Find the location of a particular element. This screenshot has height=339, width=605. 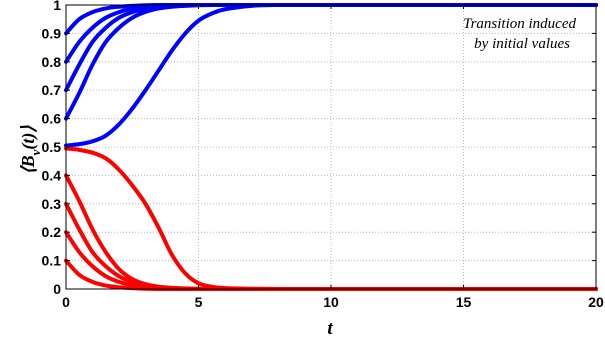

annotation-line-2: by initial values is located at coordinates (522, 44).